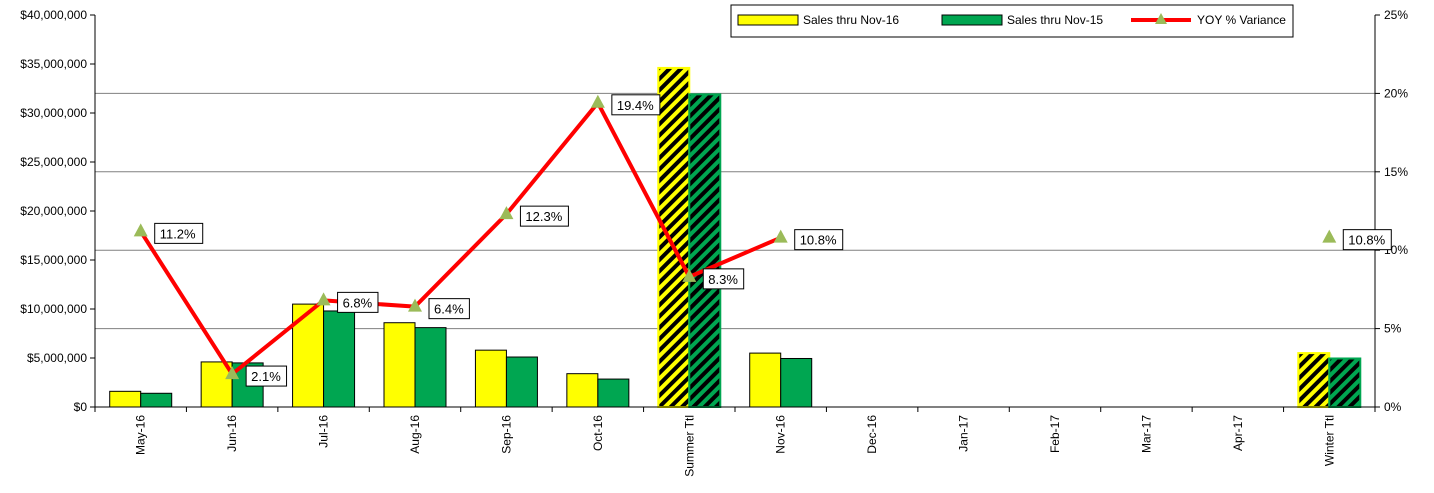  Describe the element at coordinates (689, 446) in the screenshot. I see `x-tick-label: Summer Ttl` at that location.